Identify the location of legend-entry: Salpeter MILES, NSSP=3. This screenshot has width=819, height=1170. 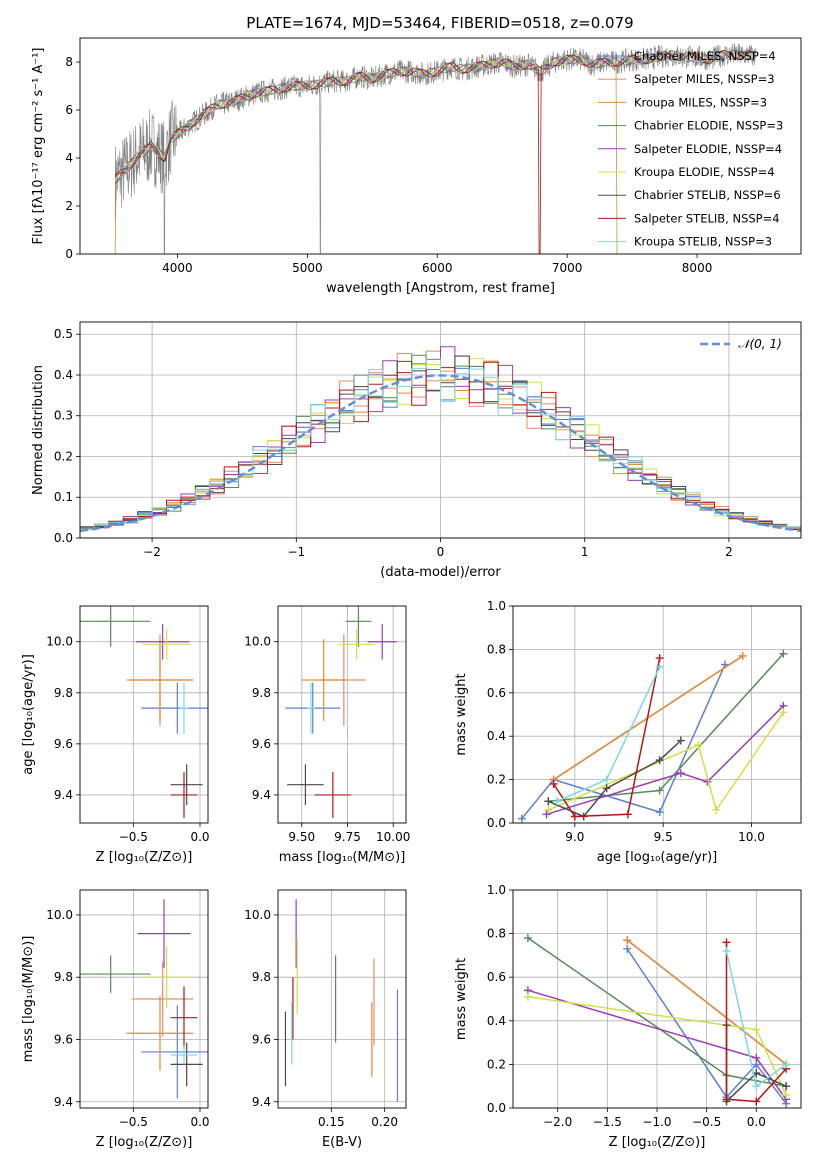
(704, 79).